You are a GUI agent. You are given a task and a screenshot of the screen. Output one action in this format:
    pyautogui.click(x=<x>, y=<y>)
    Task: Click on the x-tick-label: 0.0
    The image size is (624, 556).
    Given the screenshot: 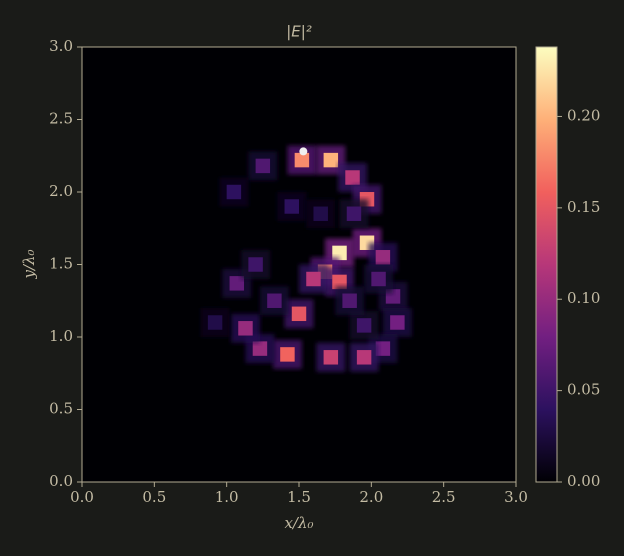 What is the action you would take?
    pyautogui.click(x=82, y=497)
    